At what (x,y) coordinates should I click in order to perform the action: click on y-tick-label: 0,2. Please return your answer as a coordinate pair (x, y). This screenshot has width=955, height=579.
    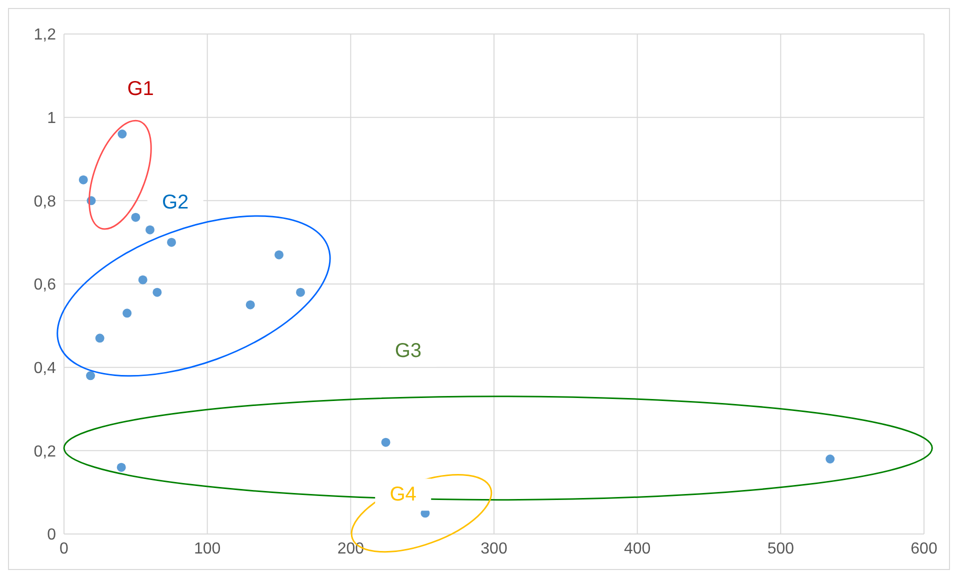
    Looking at the image, I should click on (45, 451).